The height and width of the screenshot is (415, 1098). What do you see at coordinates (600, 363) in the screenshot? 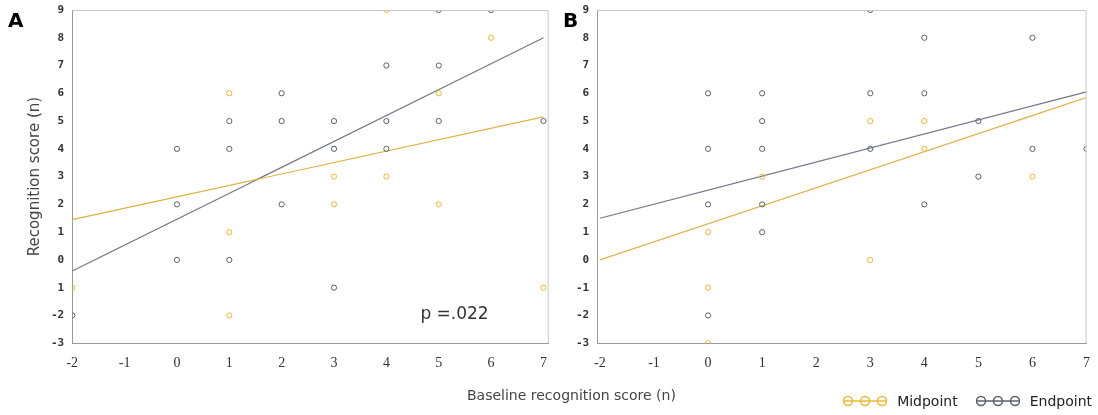
I see `x-tick-label: -2` at bounding box center [600, 363].